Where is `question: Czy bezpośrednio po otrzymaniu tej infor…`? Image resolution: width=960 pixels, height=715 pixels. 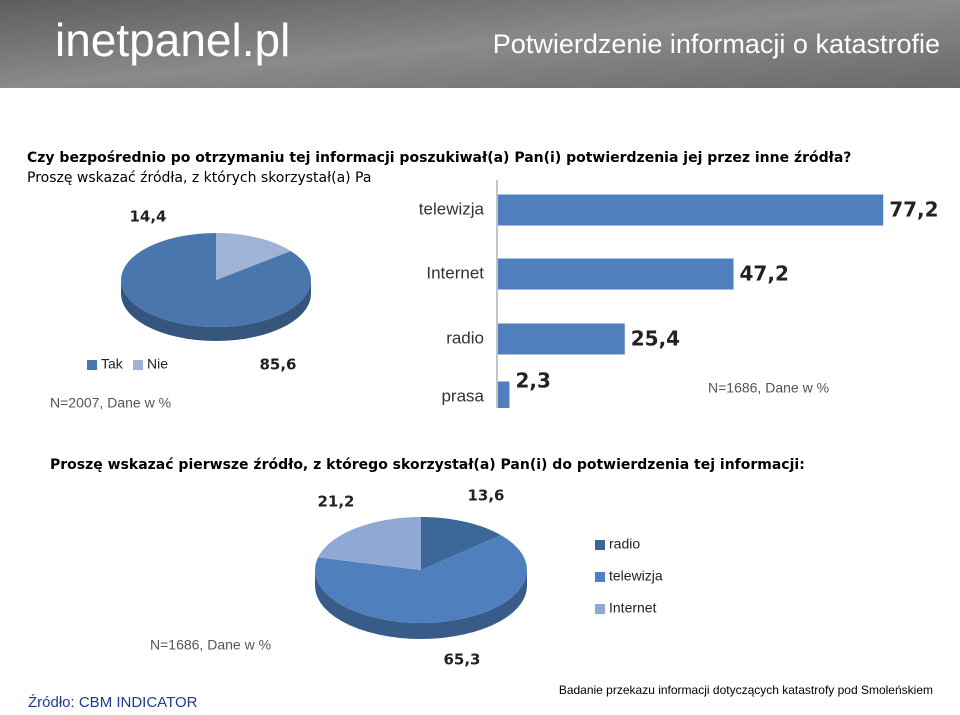
question: Czy bezpośrednio po otrzymaniu tej infor… is located at coordinates (439, 158).